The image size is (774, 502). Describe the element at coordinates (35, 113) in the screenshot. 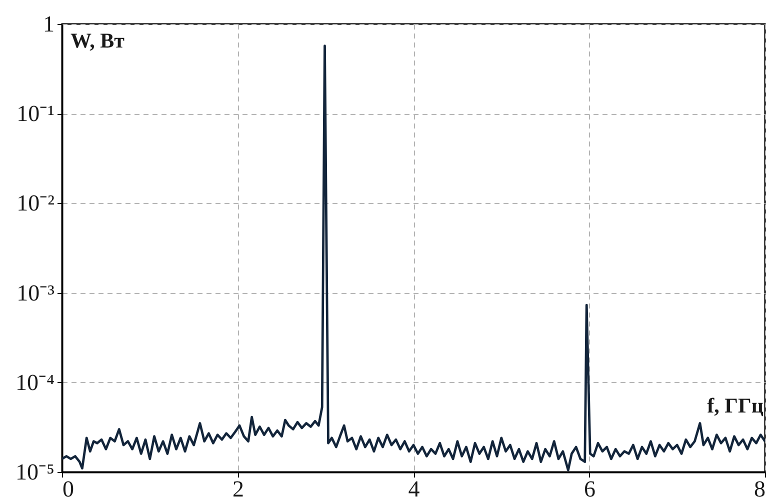

I see `y-tick-label: 10⁻¹` at that location.